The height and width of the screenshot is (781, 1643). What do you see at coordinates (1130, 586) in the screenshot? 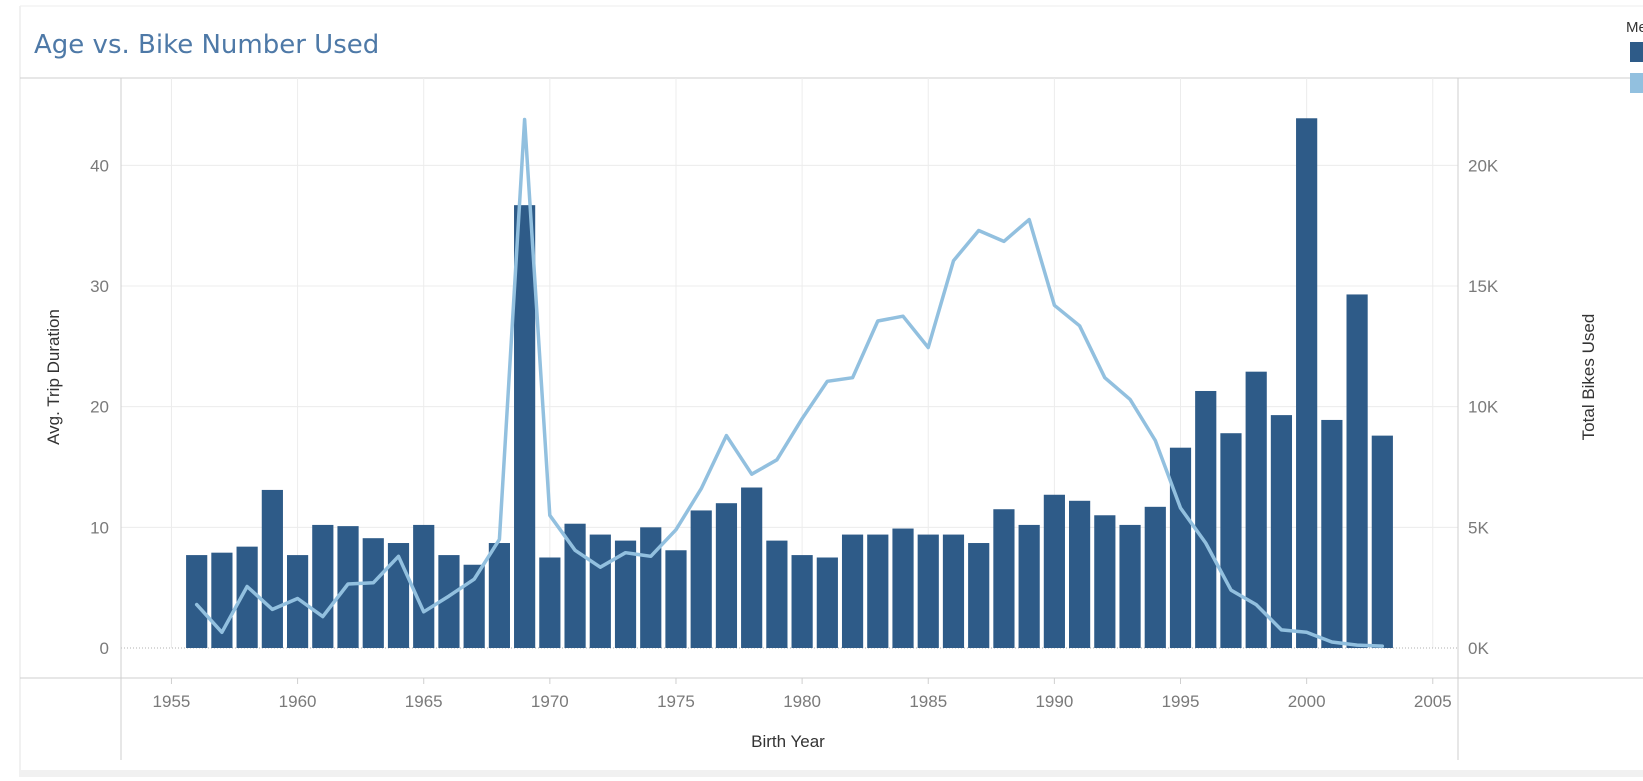
I see `bar-1993` at bounding box center [1130, 586].